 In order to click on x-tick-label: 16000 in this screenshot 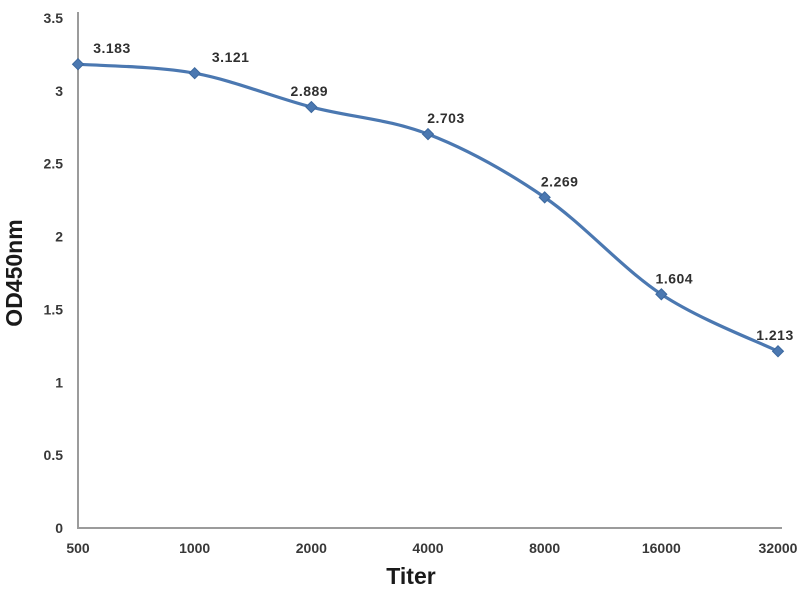, I will do `click(661, 548)`.